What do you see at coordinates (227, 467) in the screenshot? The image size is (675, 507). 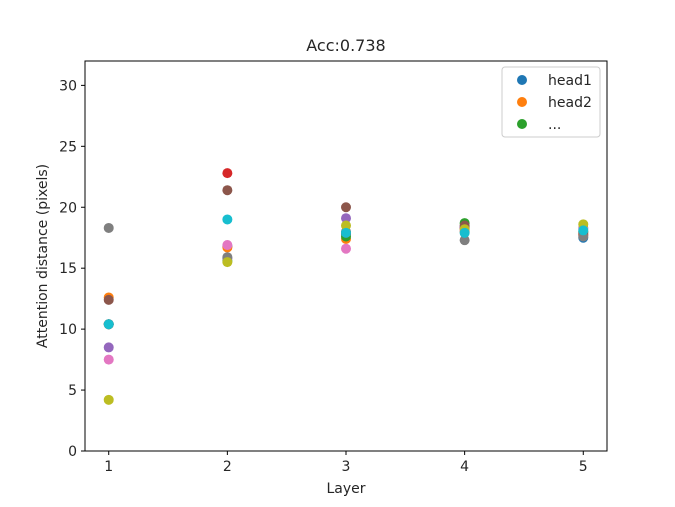 I see `x-tick-label: 2` at bounding box center [227, 467].